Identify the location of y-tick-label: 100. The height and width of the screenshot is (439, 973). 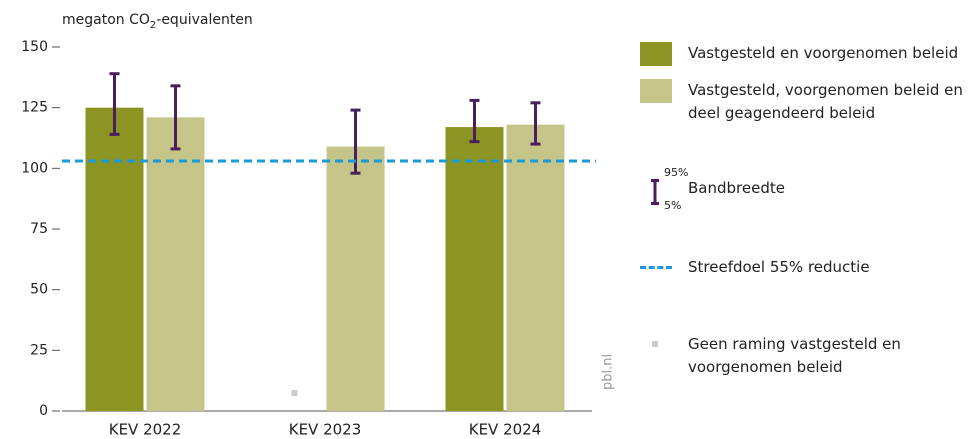
(34, 168).